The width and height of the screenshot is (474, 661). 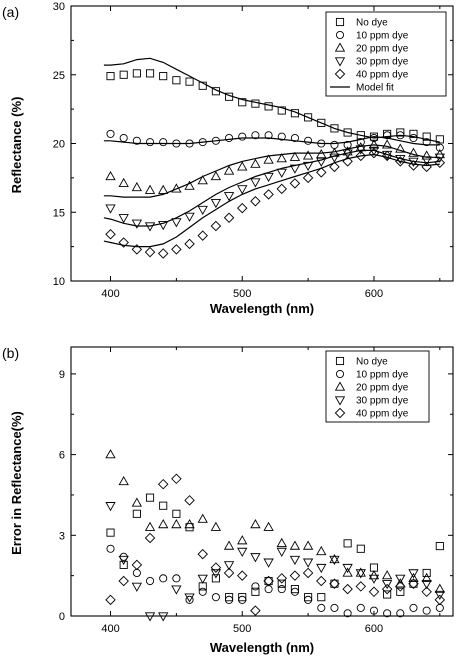 What do you see at coordinates (262, 308) in the screenshot?
I see `panel-a-xlabel: Wavelength (nm)` at bounding box center [262, 308].